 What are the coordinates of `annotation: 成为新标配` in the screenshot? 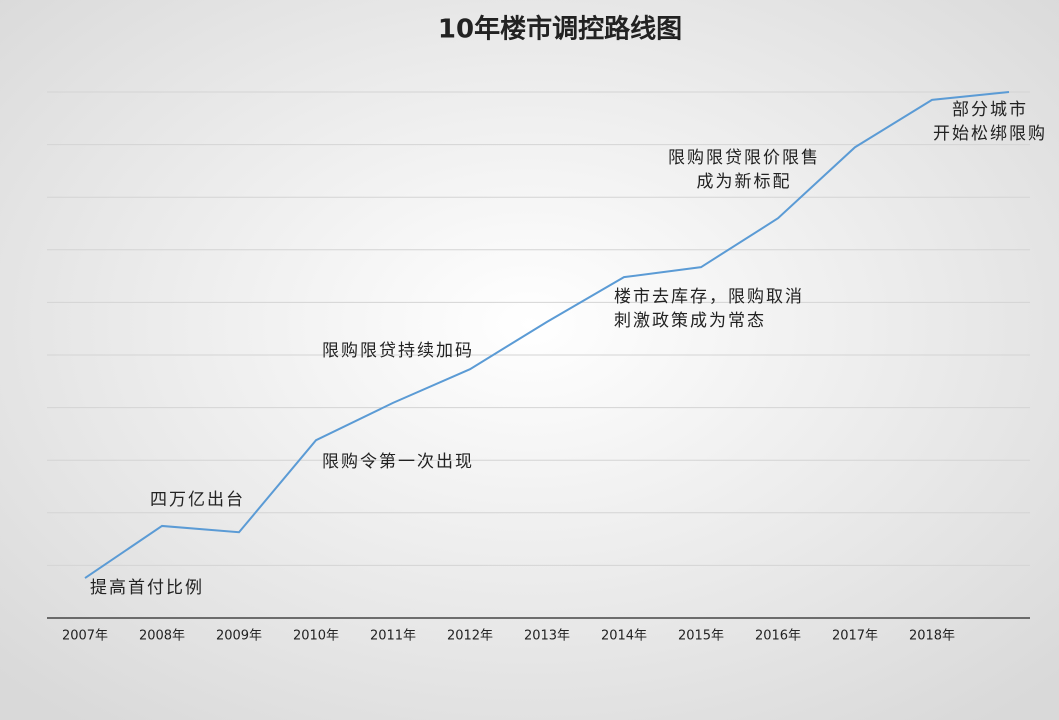 It's located at (744, 182).